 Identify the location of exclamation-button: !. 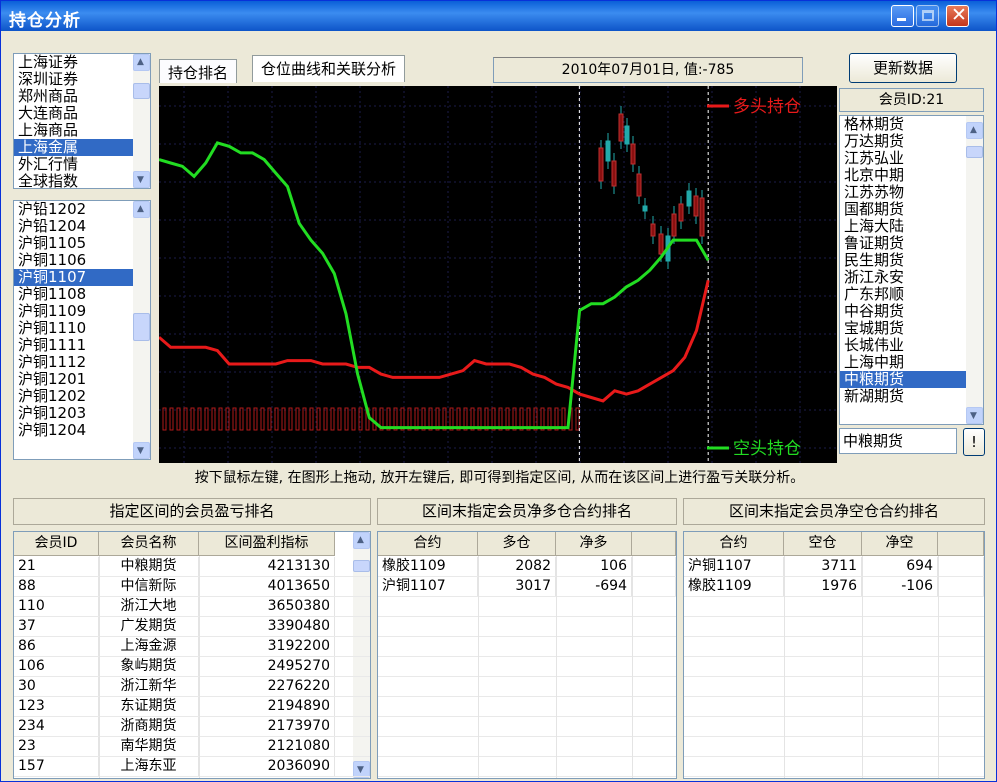
(974, 442).